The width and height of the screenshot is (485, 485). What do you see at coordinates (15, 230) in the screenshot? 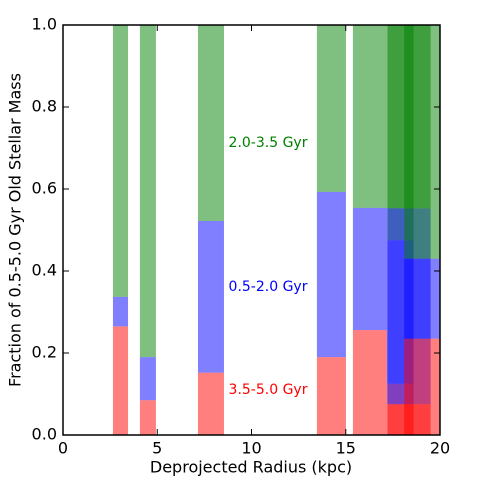
I see `y-axis-label: Fraction of 0.5-5.0 Gyr Old Stellar Mass` at bounding box center [15, 230].